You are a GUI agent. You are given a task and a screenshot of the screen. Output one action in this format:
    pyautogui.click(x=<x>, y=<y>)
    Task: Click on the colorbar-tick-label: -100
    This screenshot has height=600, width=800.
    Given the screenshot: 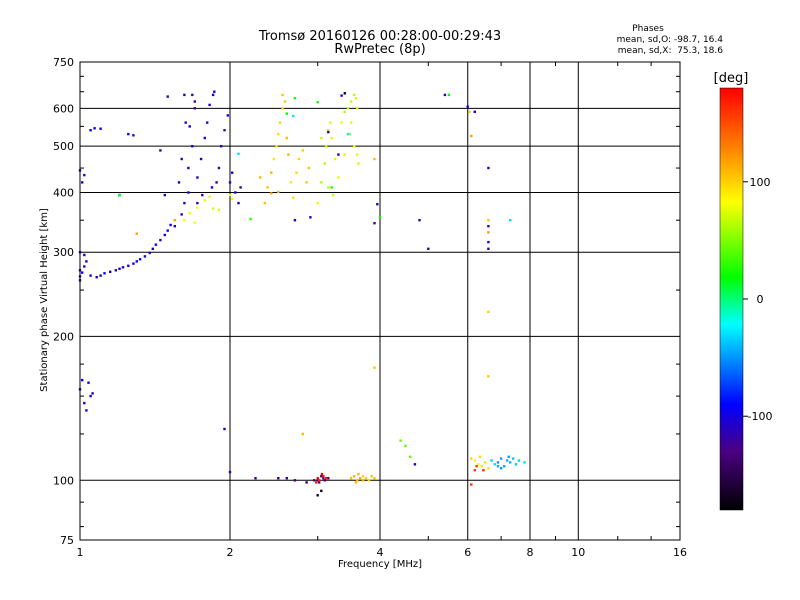 What is the action you would take?
    pyautogui.click(x=760, y=416)
    